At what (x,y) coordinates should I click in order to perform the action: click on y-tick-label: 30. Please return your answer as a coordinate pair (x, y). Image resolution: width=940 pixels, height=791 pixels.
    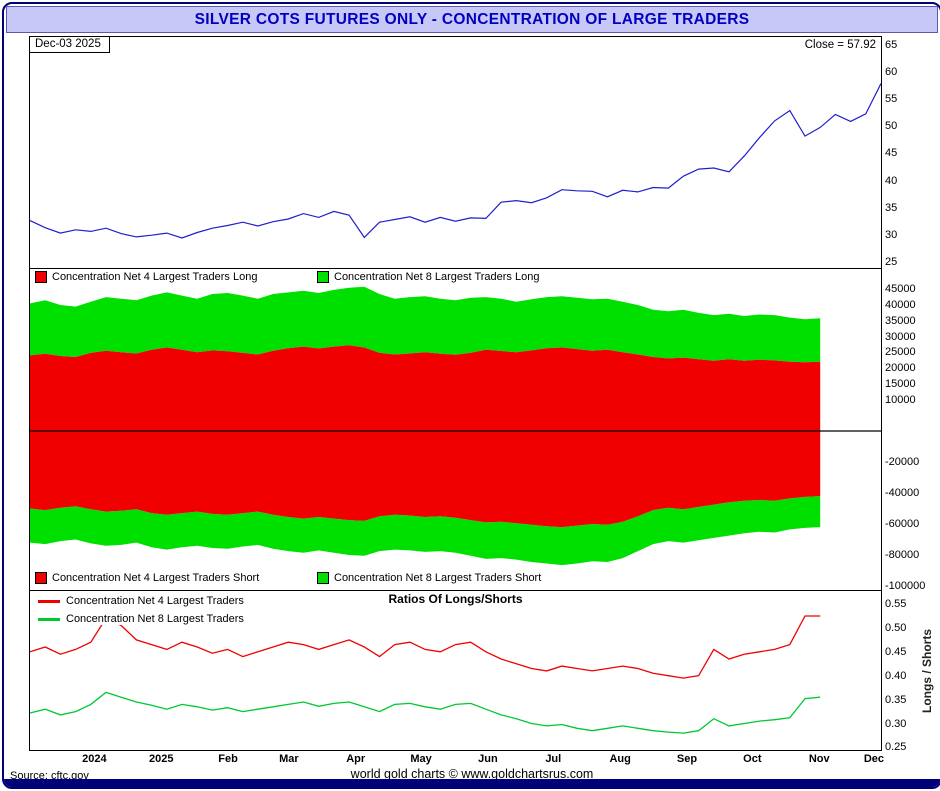
    Looking at the image, I should click on (891, 234).